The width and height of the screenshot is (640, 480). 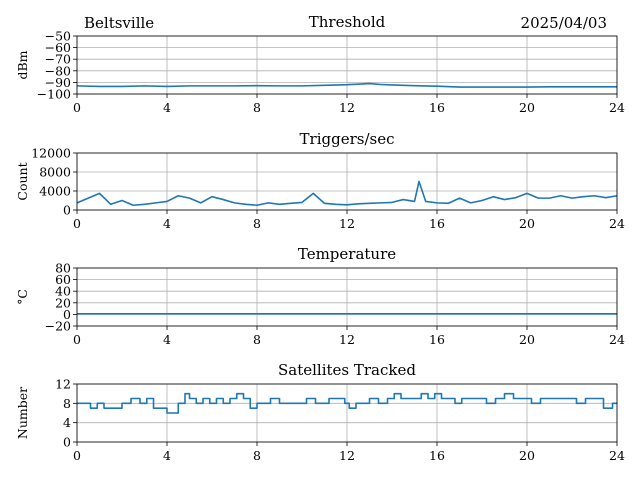 What do you see at coordinates (22, 64) in the screenshot?
I see `y-axis-label: dBm` at bounding box center [22, 64].